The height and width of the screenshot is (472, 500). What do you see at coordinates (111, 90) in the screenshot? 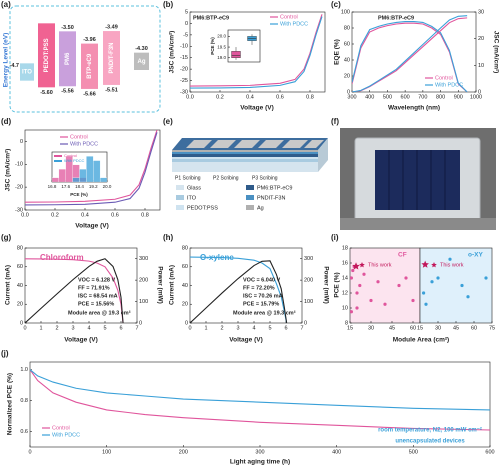
I see `energy-value: -5.51` at bounding box center [111, 90].